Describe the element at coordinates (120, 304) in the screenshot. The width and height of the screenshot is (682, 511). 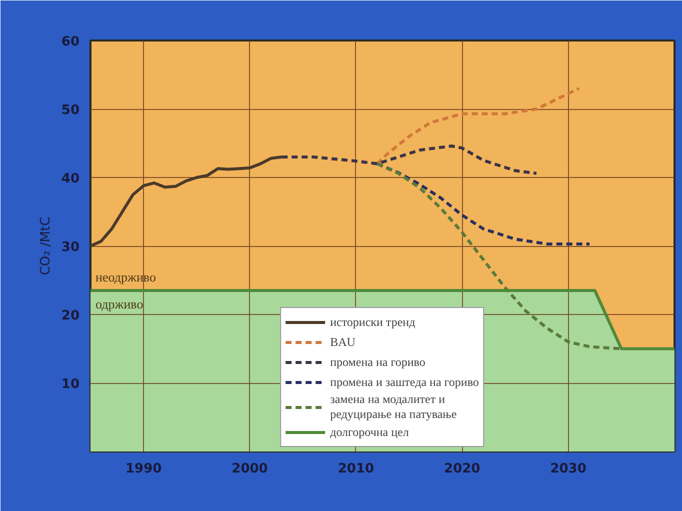
I see `annotation: одрживо` at that location.